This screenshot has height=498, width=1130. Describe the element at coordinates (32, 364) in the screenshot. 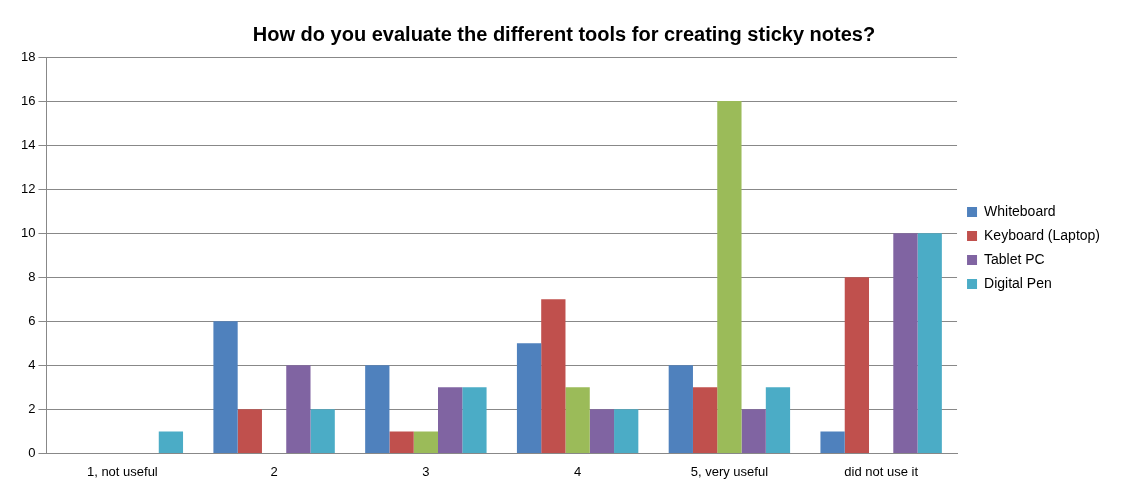

I see `y-tick-label: 4` at that location.